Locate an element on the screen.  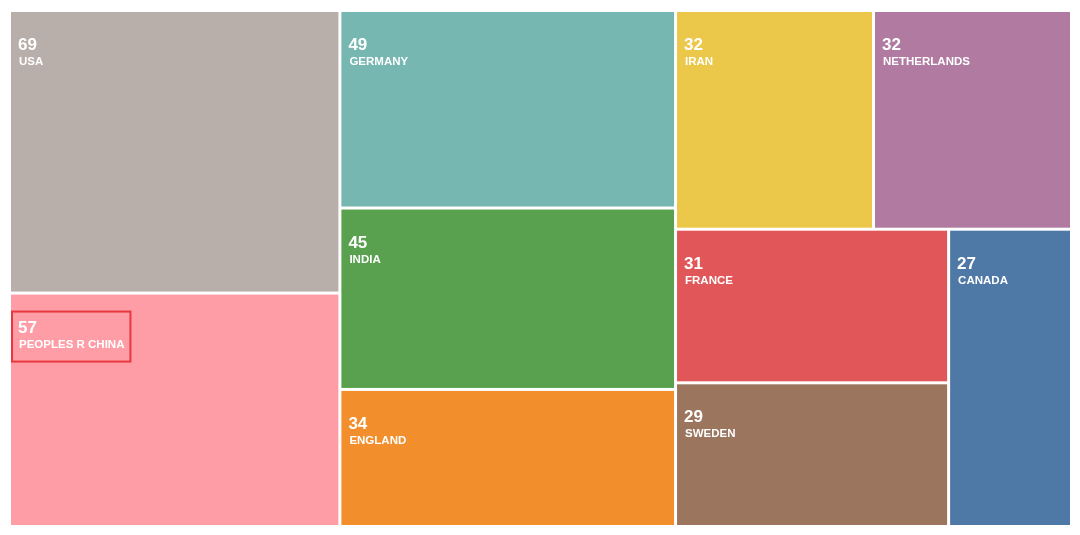
category-label: IRAN is located at coordinates (699, 61).